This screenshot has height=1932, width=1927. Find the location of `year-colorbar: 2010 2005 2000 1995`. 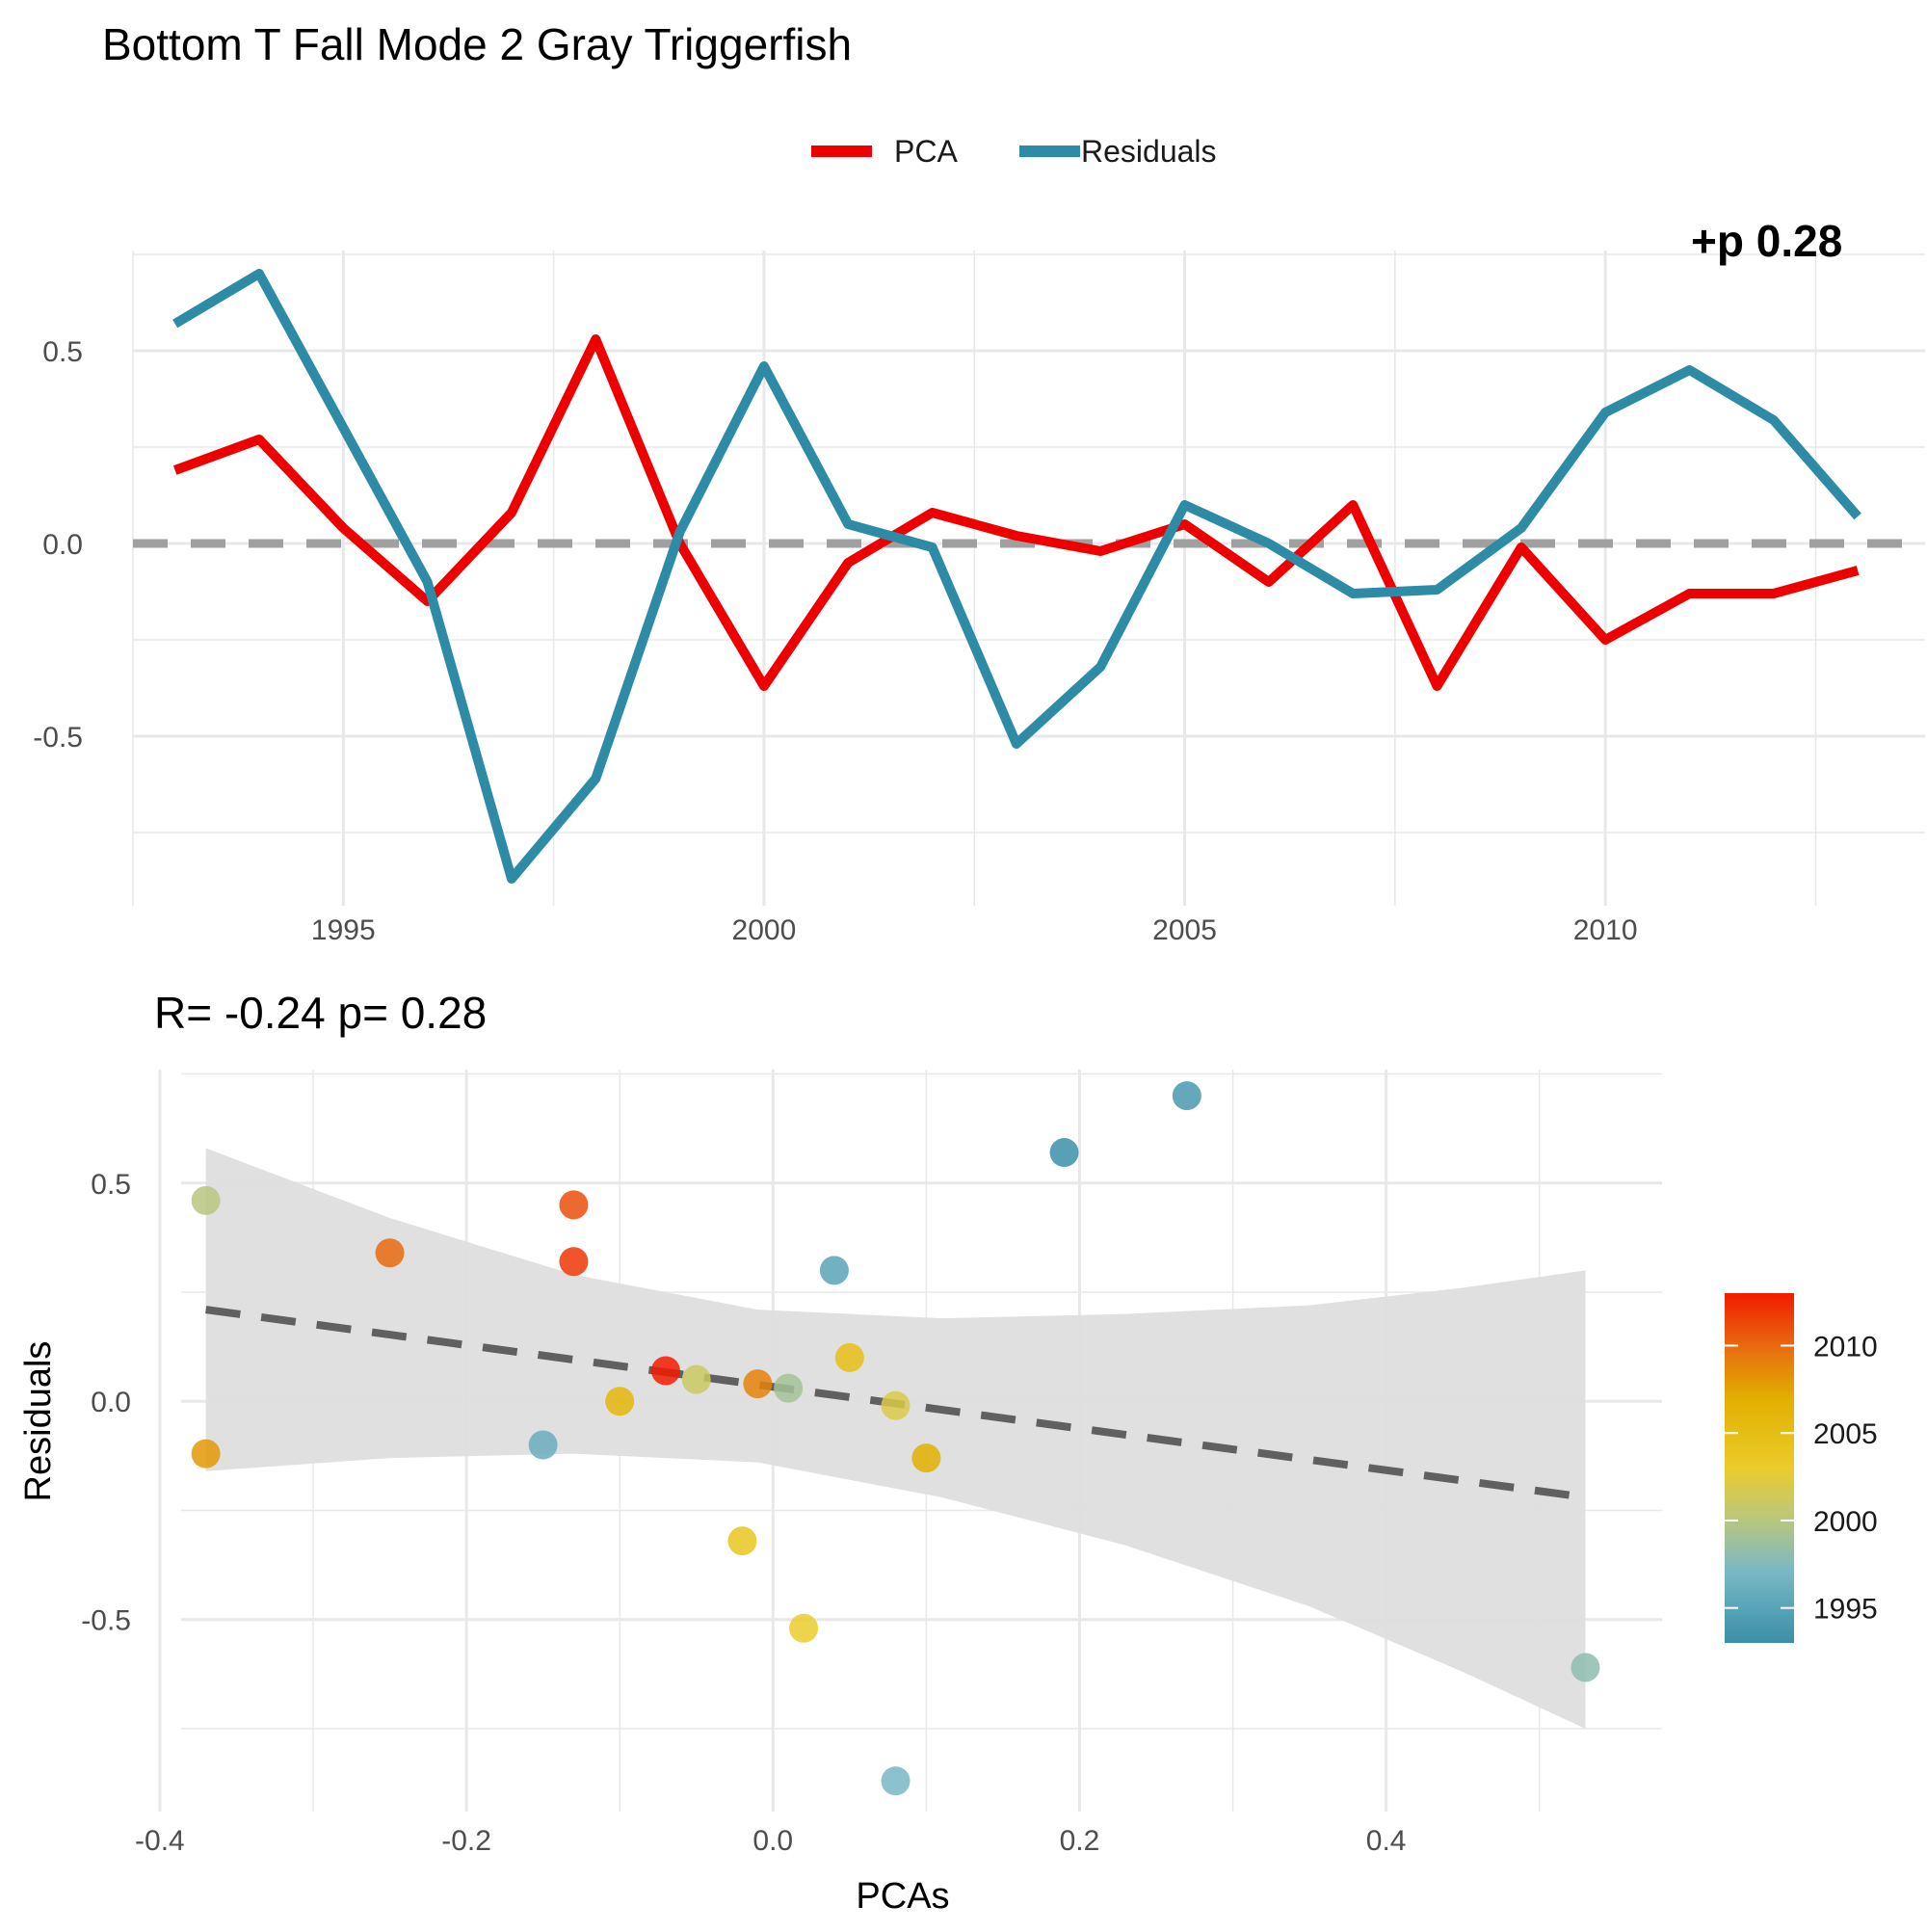

year-colorbar: 2010 2005 2000 1995 is located at coordinates (1802, 1468).